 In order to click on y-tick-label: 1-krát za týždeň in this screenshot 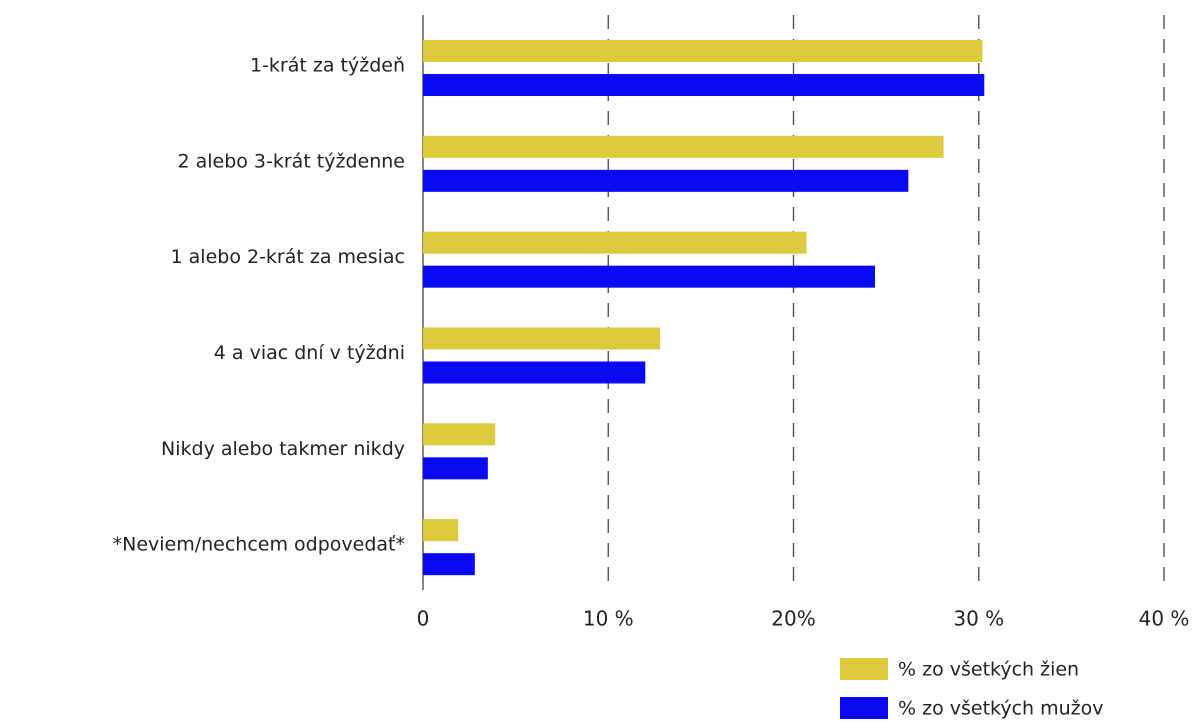, I will do `click(327, 66)`.